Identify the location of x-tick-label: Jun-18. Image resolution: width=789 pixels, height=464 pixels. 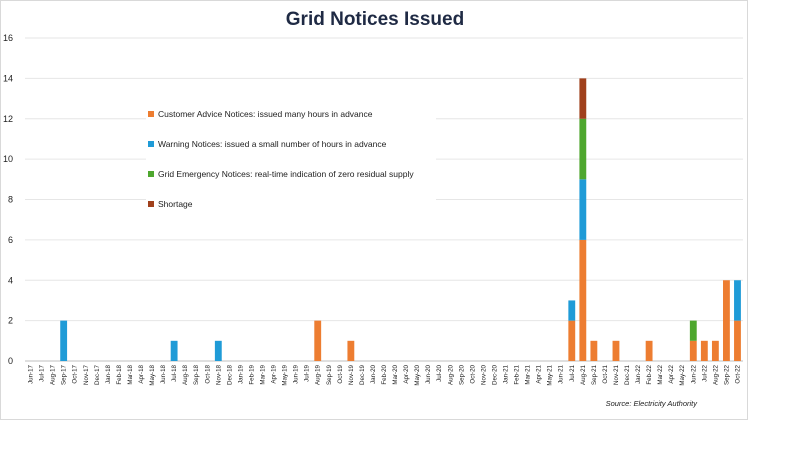
(163, 373).